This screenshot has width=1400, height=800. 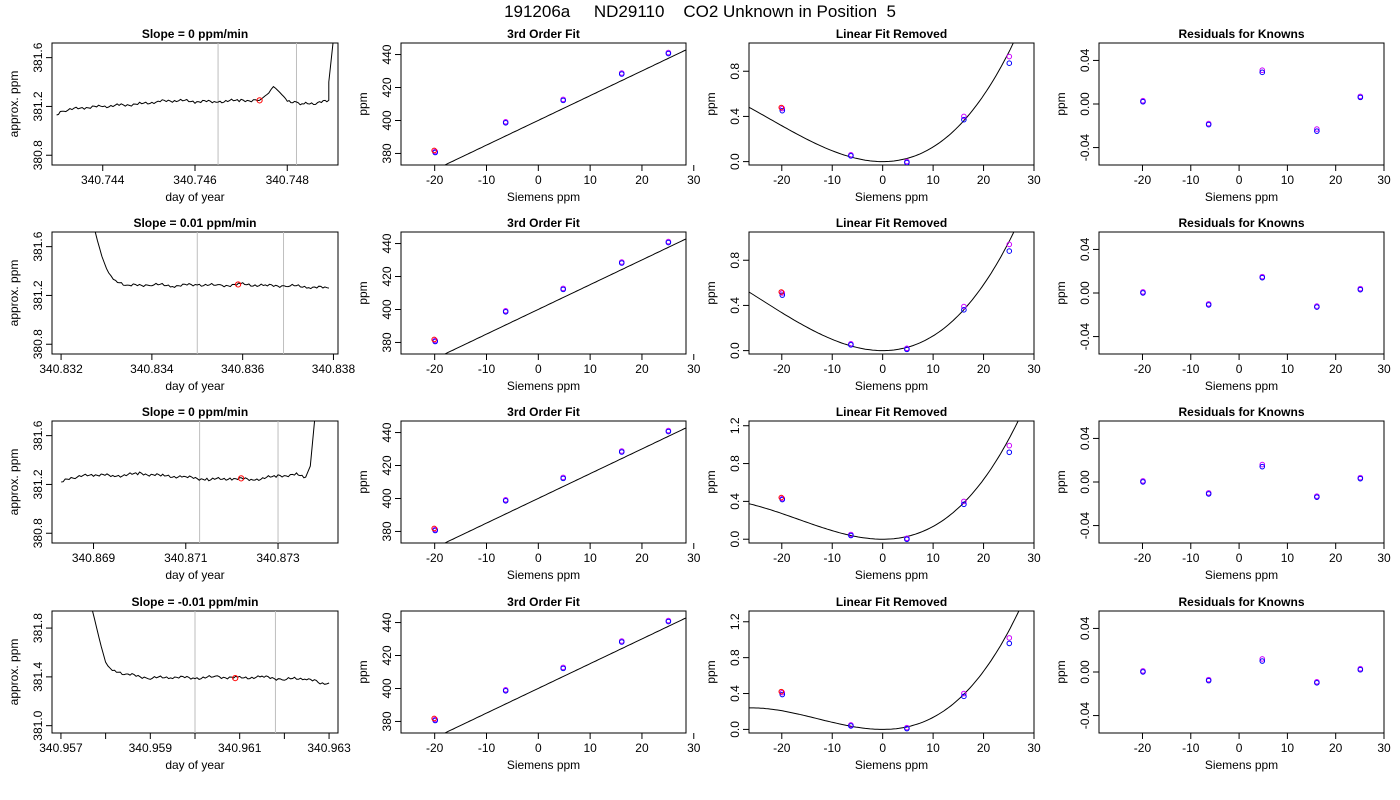 I want to click on y-tick-label: 0.00, so click(x=1085, y=104).